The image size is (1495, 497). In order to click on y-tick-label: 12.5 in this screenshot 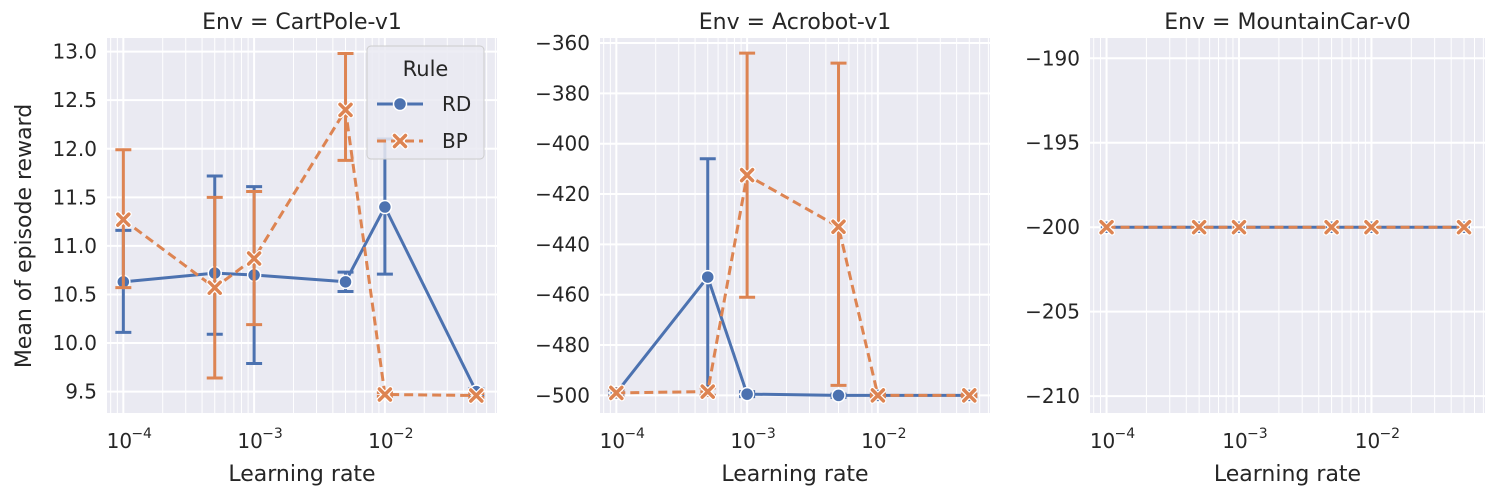, I will do `click(74, 100)`.